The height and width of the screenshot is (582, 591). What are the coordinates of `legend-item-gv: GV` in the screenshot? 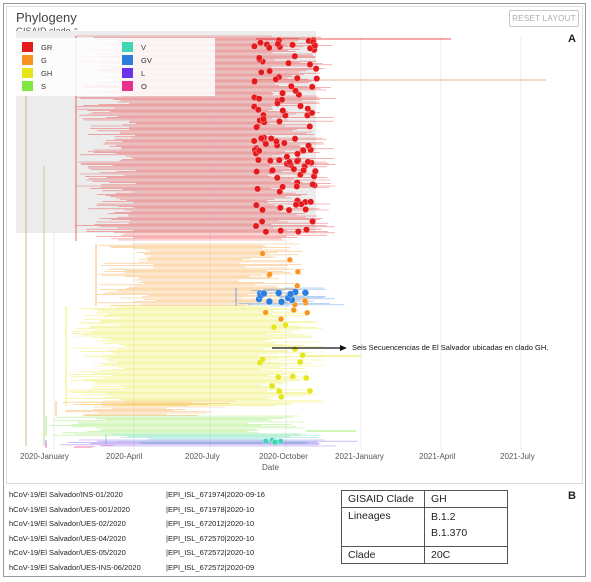 It's located at (137, 60).